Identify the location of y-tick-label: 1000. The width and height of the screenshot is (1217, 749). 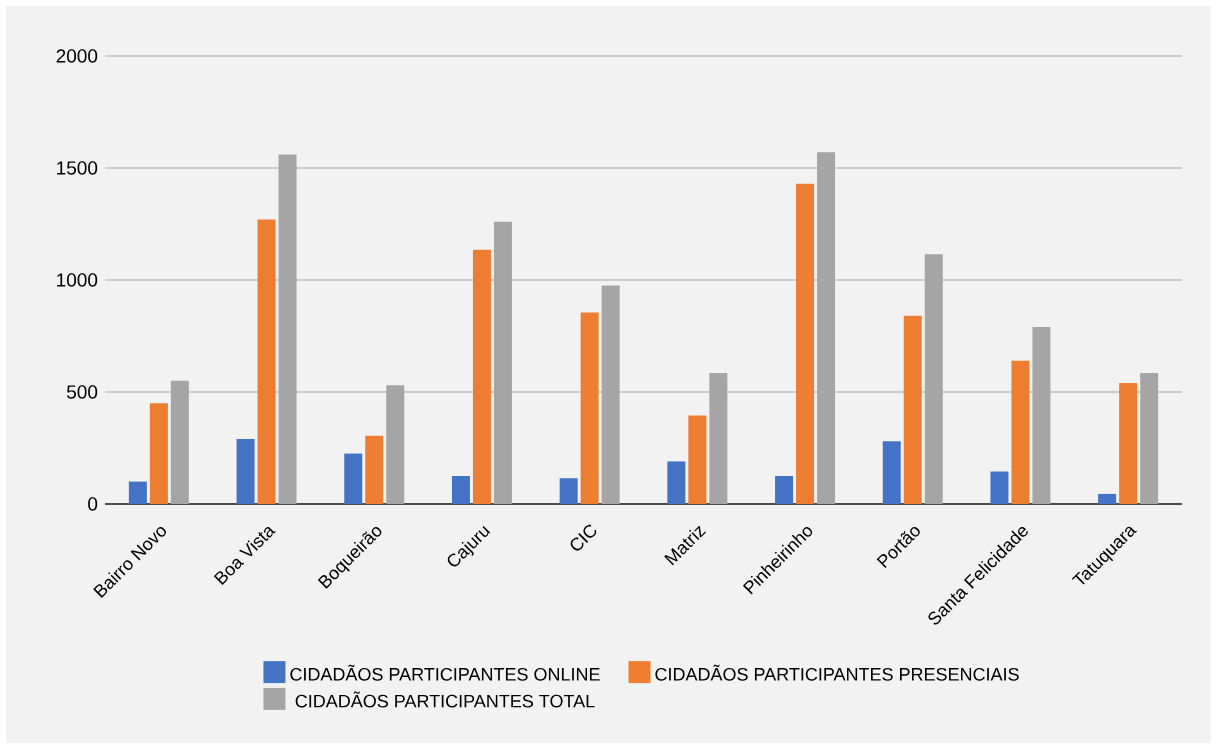
(77, 280).